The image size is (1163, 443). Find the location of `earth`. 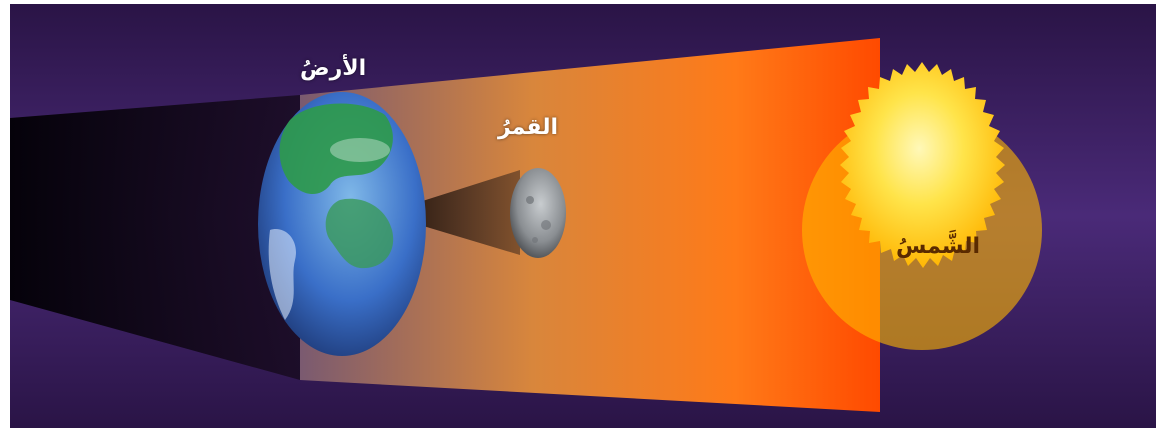

earth is located at coordinates (342, 224).